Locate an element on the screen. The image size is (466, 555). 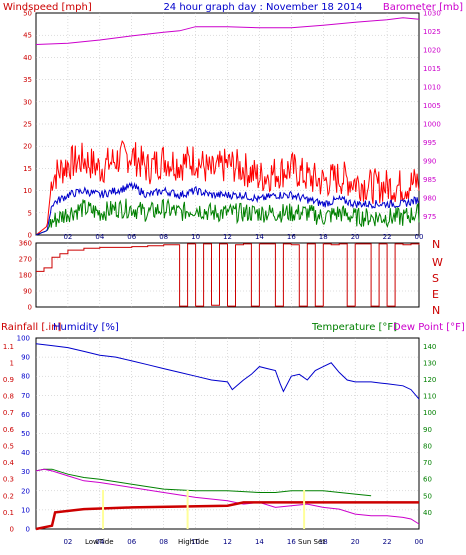
temperature-tick-label: 120 is located at coordinates (429, 380).